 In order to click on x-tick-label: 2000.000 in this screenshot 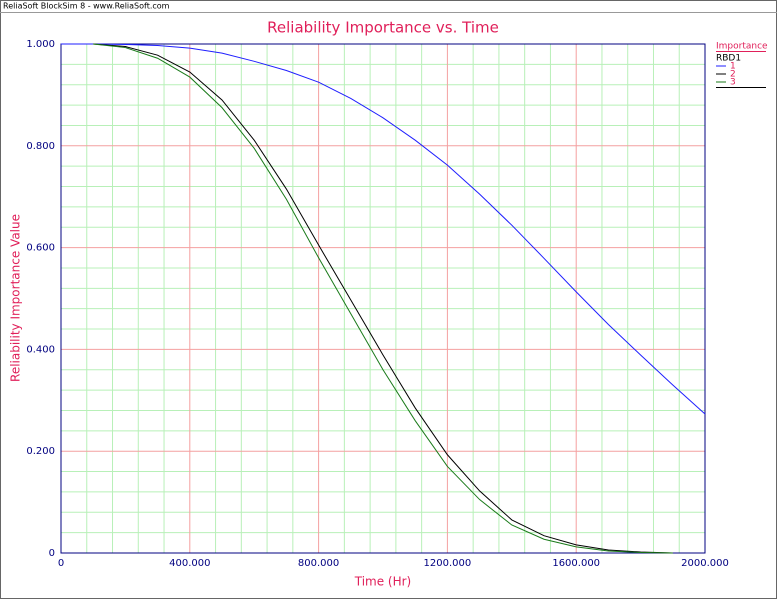, I will do `click(705, 563)`.